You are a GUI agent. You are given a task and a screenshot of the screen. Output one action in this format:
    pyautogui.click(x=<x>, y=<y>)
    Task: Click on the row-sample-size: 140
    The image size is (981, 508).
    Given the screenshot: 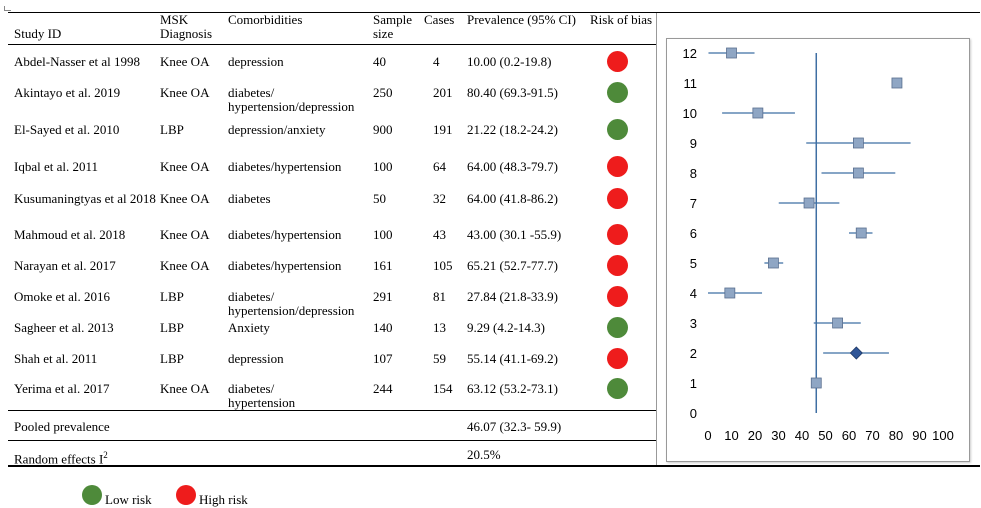 What is the action you would take?
    pyautogui.click(x=383, y=327)
    